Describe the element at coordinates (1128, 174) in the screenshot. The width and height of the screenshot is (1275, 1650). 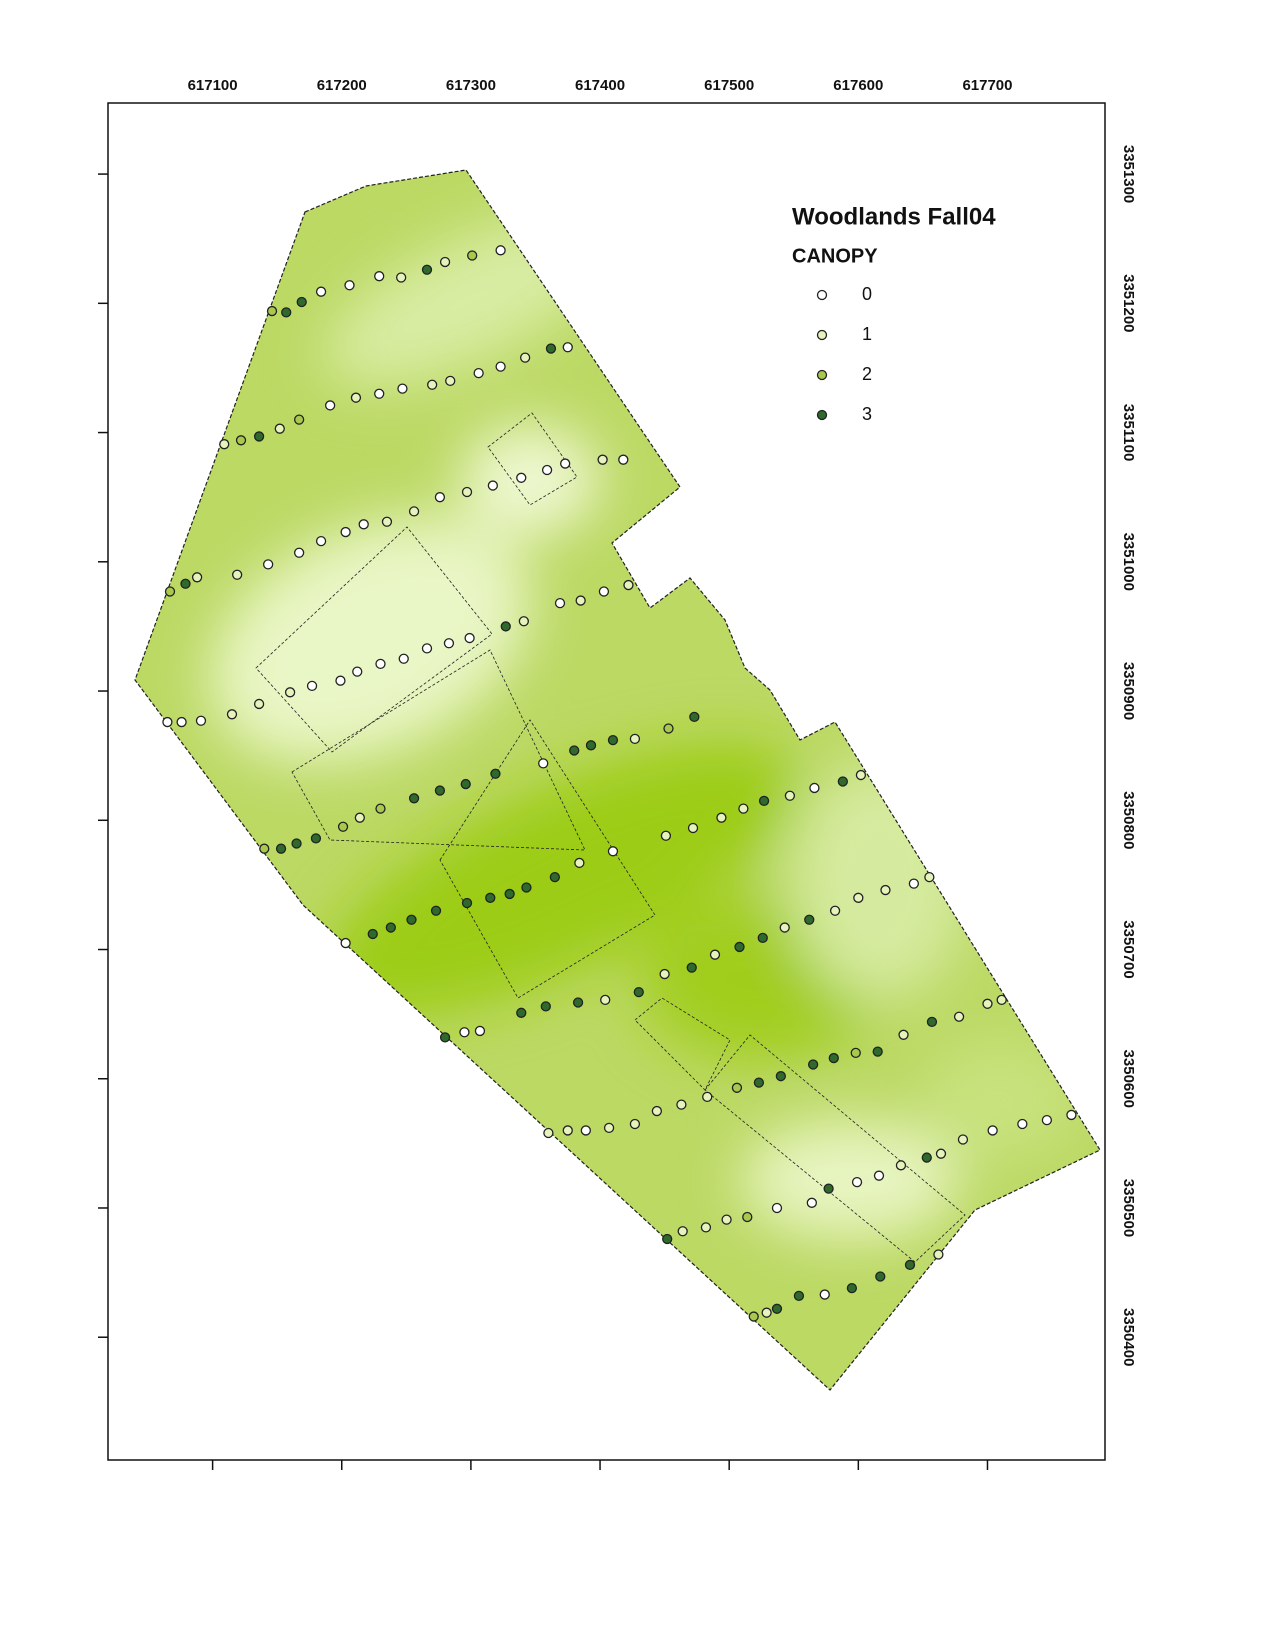
I see `y-tick-label: 3351300` at that location.